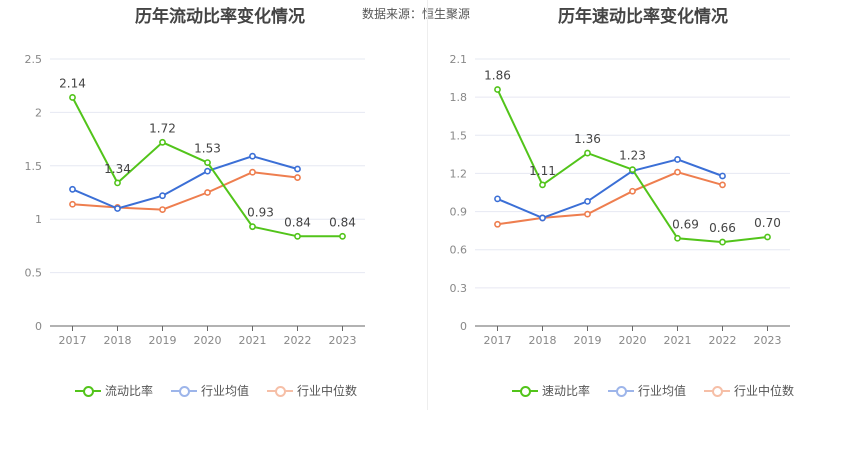  What do you see at coordinates (38, 219) in the screenshot?
I see `y-tick-label: 1` at bounding box center [38, 219].